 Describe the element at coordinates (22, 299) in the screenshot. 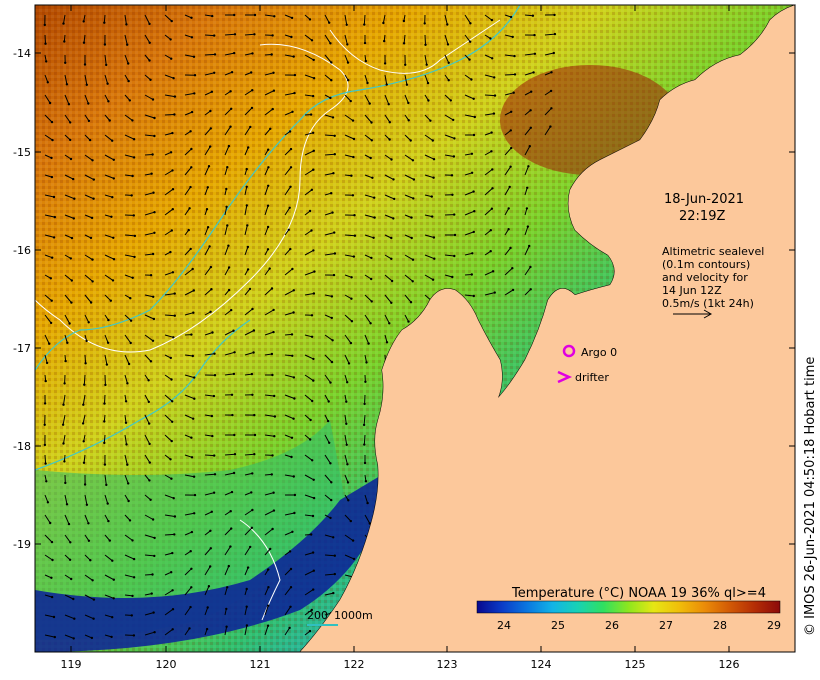

I see `latitude-ticks: -14 -15 -16 -17 -18 -19` at that location.